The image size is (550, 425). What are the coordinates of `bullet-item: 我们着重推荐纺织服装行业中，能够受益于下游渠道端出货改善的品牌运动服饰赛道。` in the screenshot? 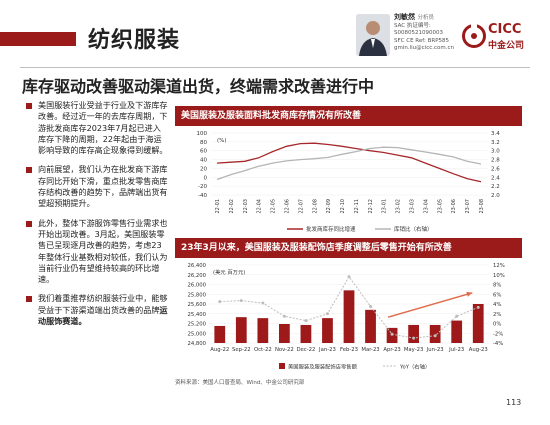 It's located at (97, 310).